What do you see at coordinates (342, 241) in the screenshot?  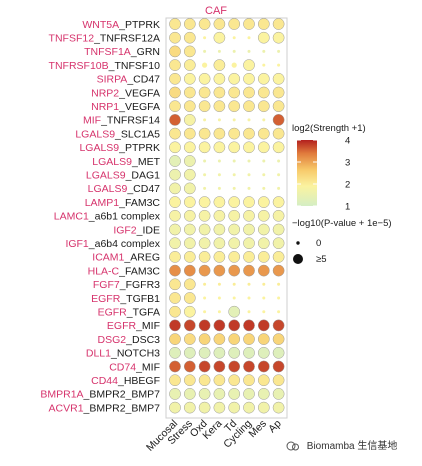 I see `size-legend: −log10(P-value + 1e−5) 0 ≥5` at bounding box center [342, 241].